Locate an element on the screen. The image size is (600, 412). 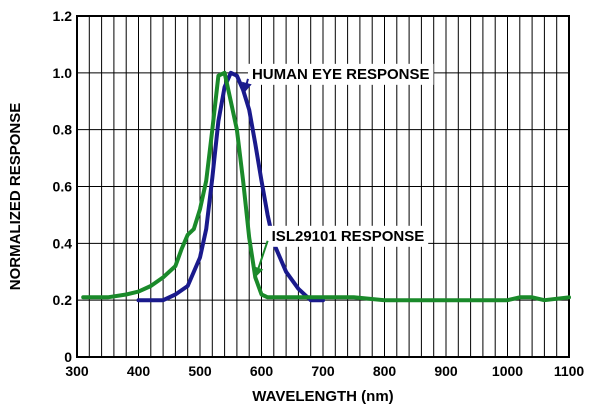
x-tick-label: 500 is located at coordinates (200, 371).